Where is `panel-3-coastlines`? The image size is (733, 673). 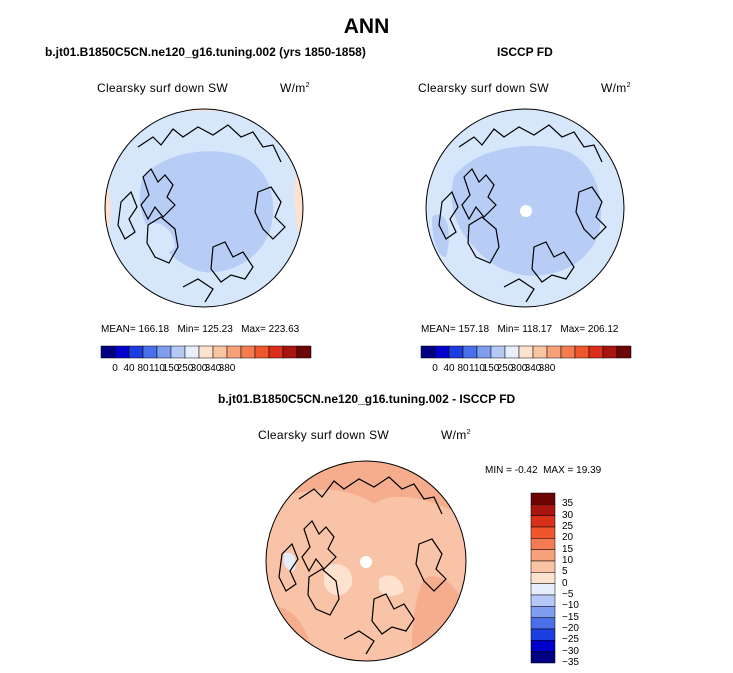 panel-3-coastlines is located at coordinates (362, 565).